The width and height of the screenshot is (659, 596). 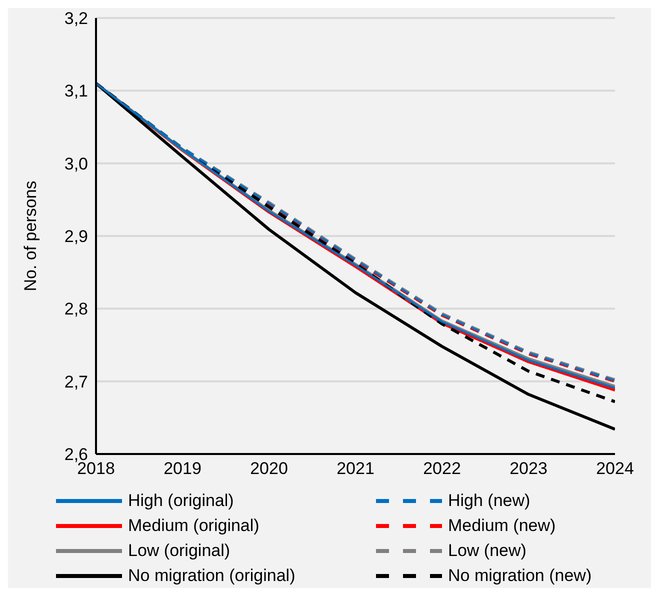 I want to click on x-tick-label: 2018, so click(x=96, y=468).